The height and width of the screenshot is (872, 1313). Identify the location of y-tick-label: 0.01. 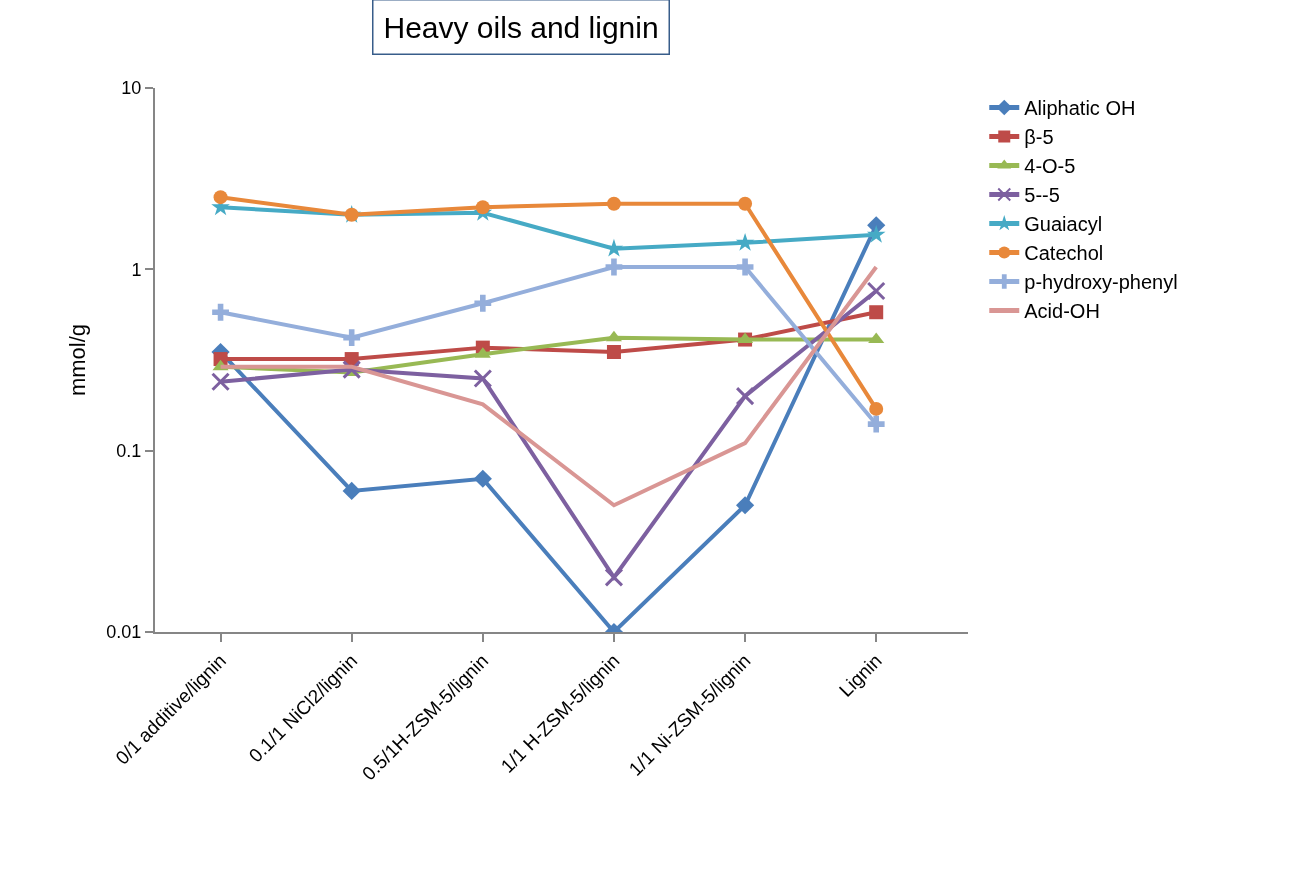
(124, 632).